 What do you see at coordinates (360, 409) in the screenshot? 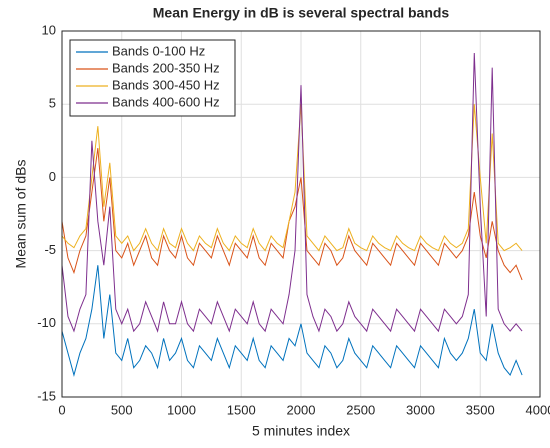
I see `x-tick-label: 2500` at bounding box center [360, 409].